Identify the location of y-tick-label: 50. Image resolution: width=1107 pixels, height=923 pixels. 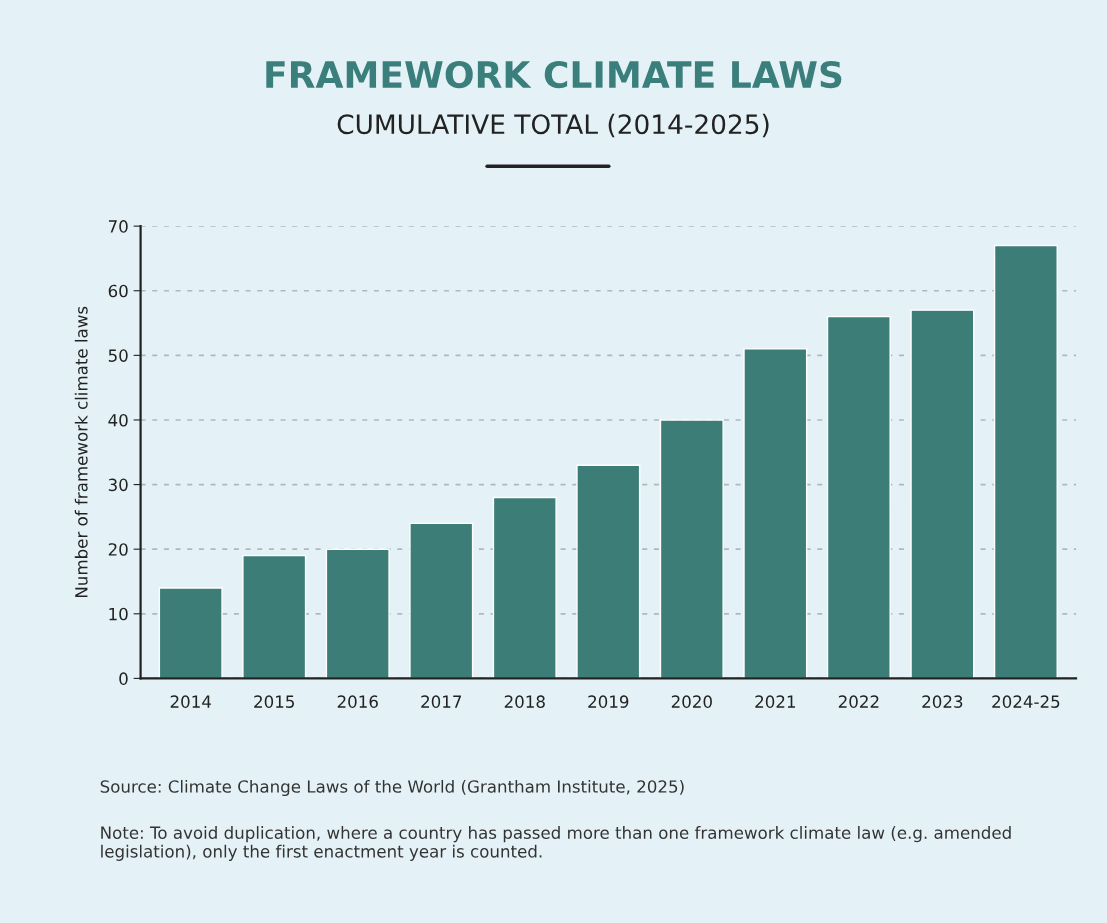
(118, 355).